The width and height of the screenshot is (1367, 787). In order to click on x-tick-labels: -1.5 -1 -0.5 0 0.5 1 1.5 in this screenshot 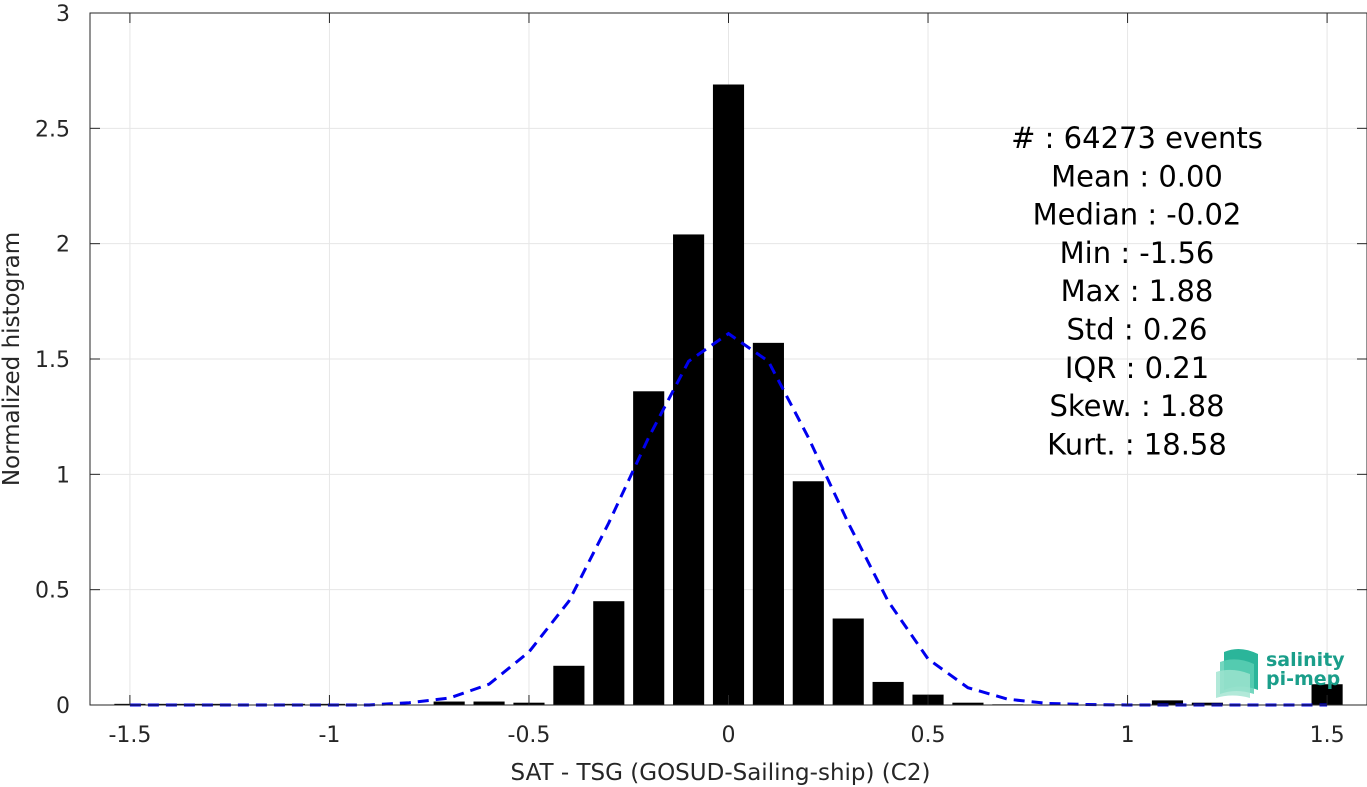, I will do `click(726, 735)`.